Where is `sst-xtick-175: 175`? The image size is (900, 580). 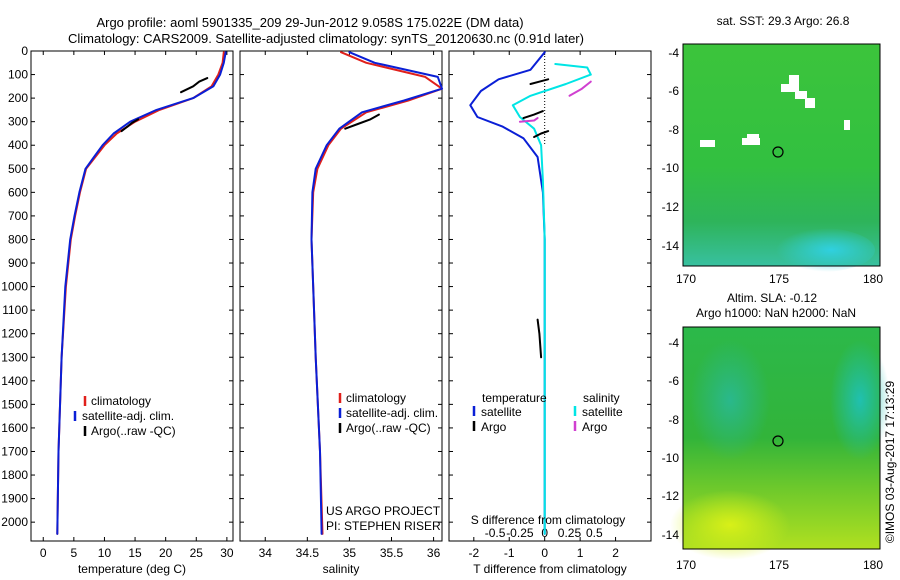 sst-xtick-175: 175 is located at coordinates (779, 279).